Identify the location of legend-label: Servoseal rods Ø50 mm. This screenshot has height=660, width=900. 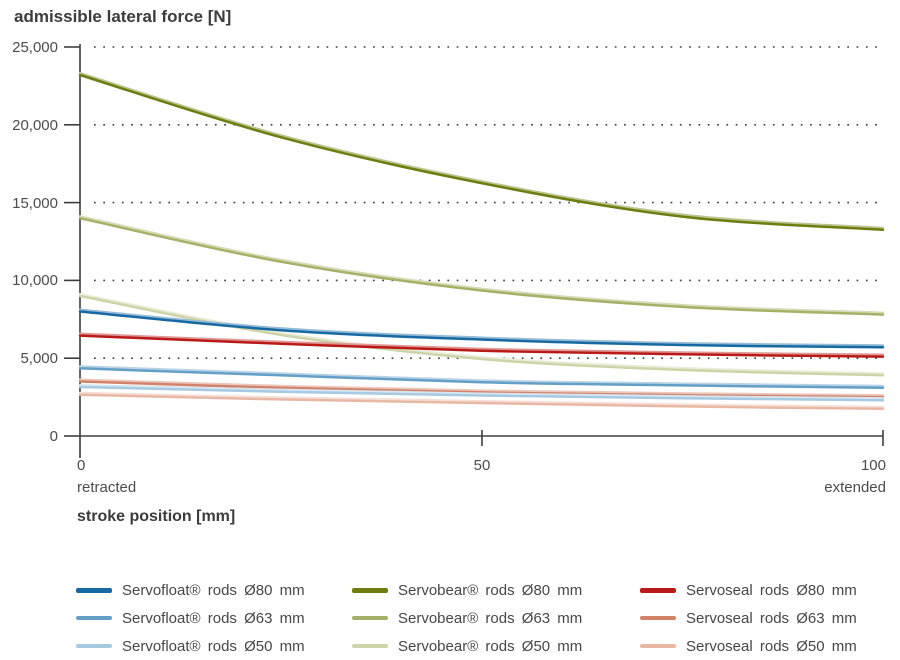
(771, 646).